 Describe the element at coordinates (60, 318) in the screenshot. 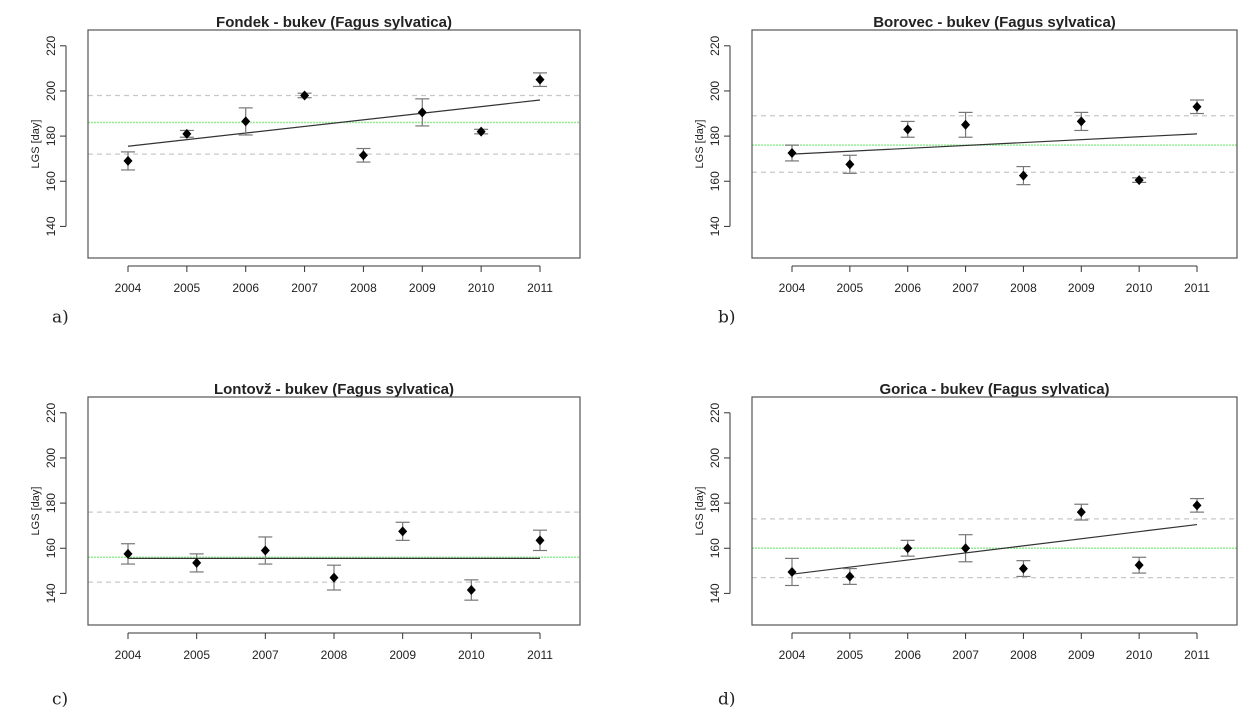

I see `panel-label: a)` at that location.